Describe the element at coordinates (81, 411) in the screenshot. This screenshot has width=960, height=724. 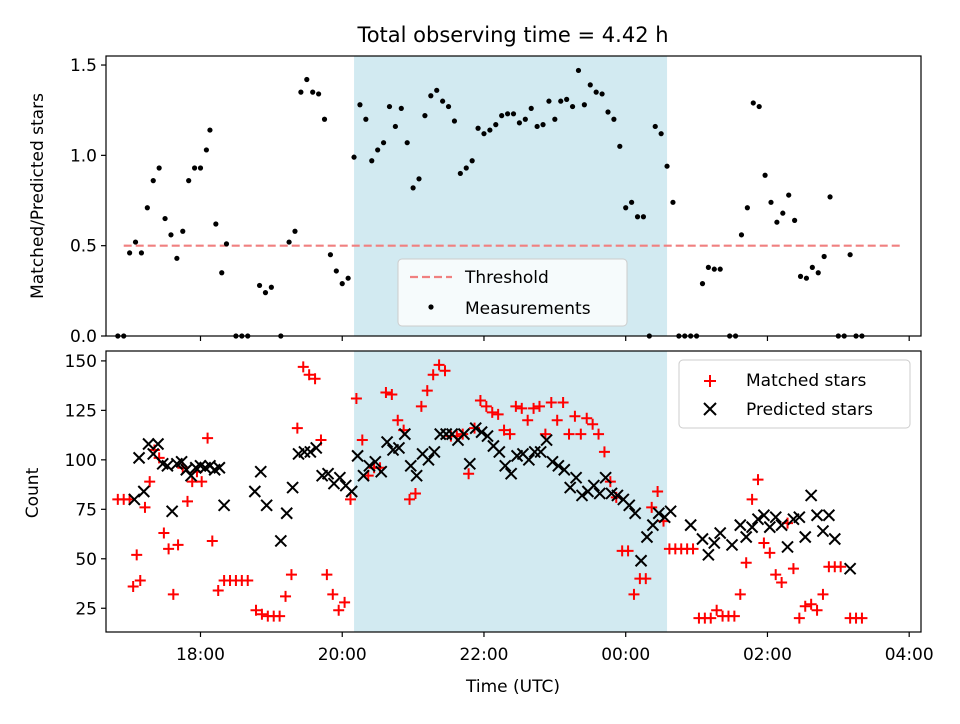
I see `bottom-y-tick-label: 125` at that location.